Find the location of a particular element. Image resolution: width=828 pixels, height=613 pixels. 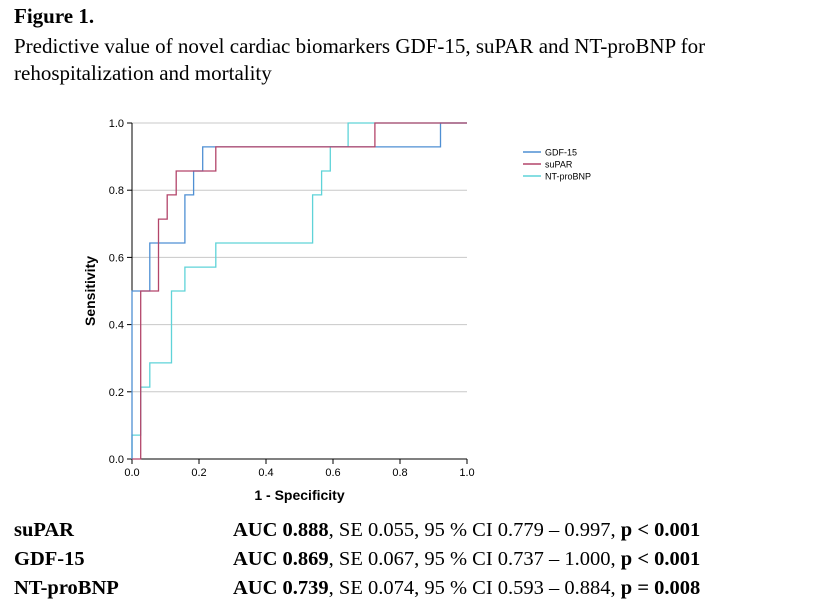

stat-name: NT-proBNP is located at coordinates (66, 588).